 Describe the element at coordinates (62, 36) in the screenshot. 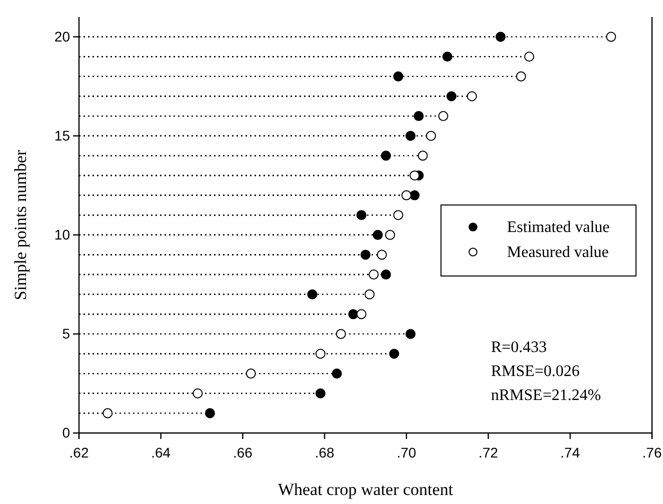

I see `y-tick-label: 20` at that location.